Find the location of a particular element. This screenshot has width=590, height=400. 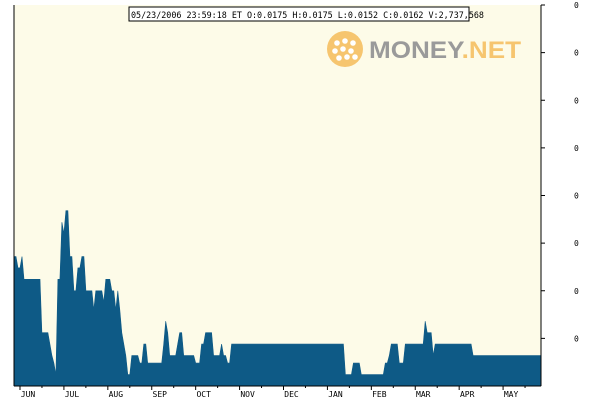

logo-money-text: MONEY is located at coordinates (417, 50).